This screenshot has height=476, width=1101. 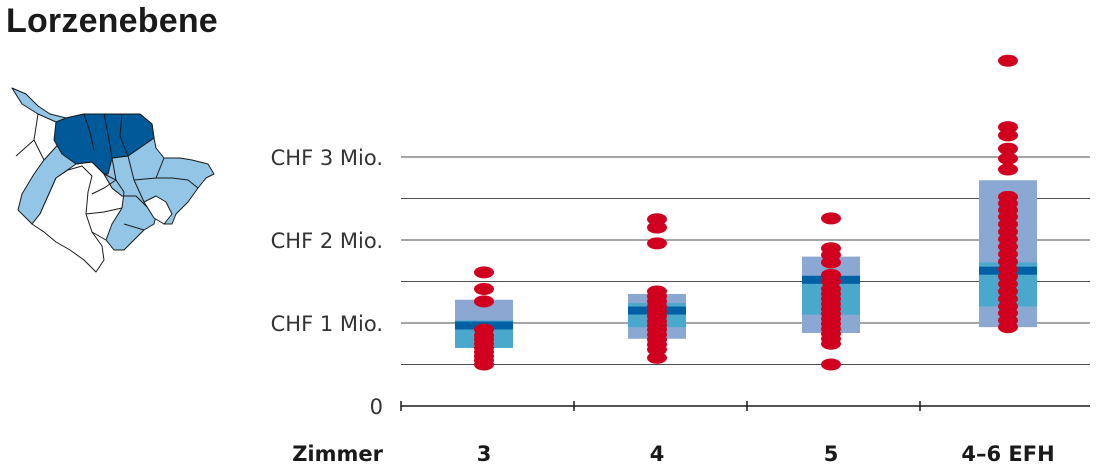 I want to click on map-region-white-west, so click(x=68, y=219).